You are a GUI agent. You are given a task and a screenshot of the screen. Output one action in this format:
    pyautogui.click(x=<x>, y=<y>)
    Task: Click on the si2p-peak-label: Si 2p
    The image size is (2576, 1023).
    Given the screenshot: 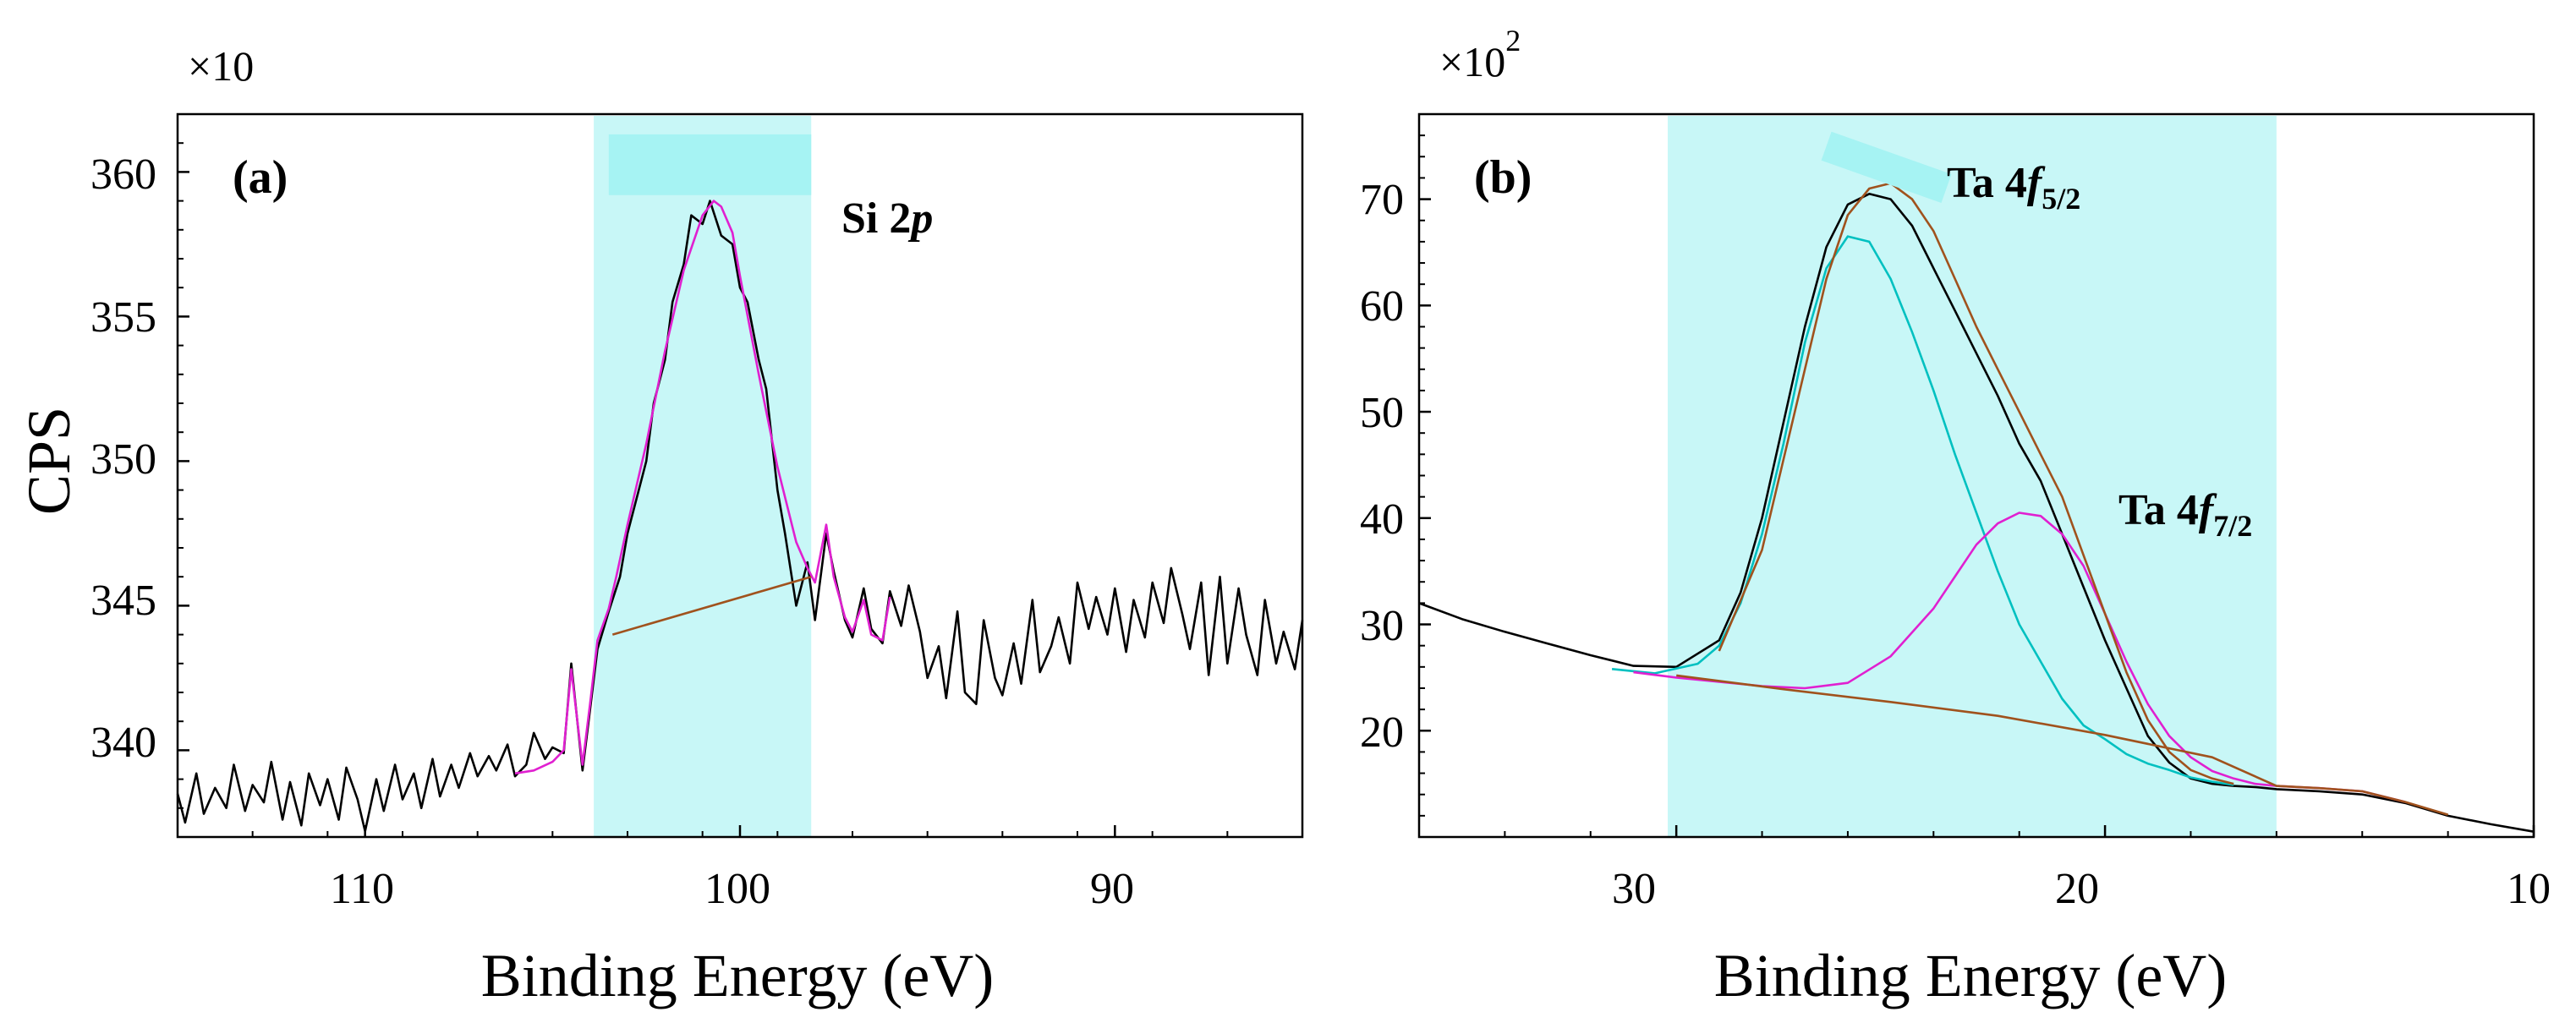 What is the action you would take?
    pyautogui.click(x=887, y=218)
    